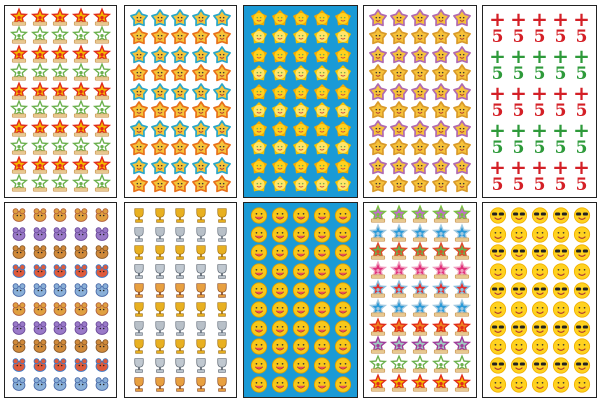 The width and height of the screenshot is (600, 400). I want to click on sticker-sheet-trophy, so click(180, 300).